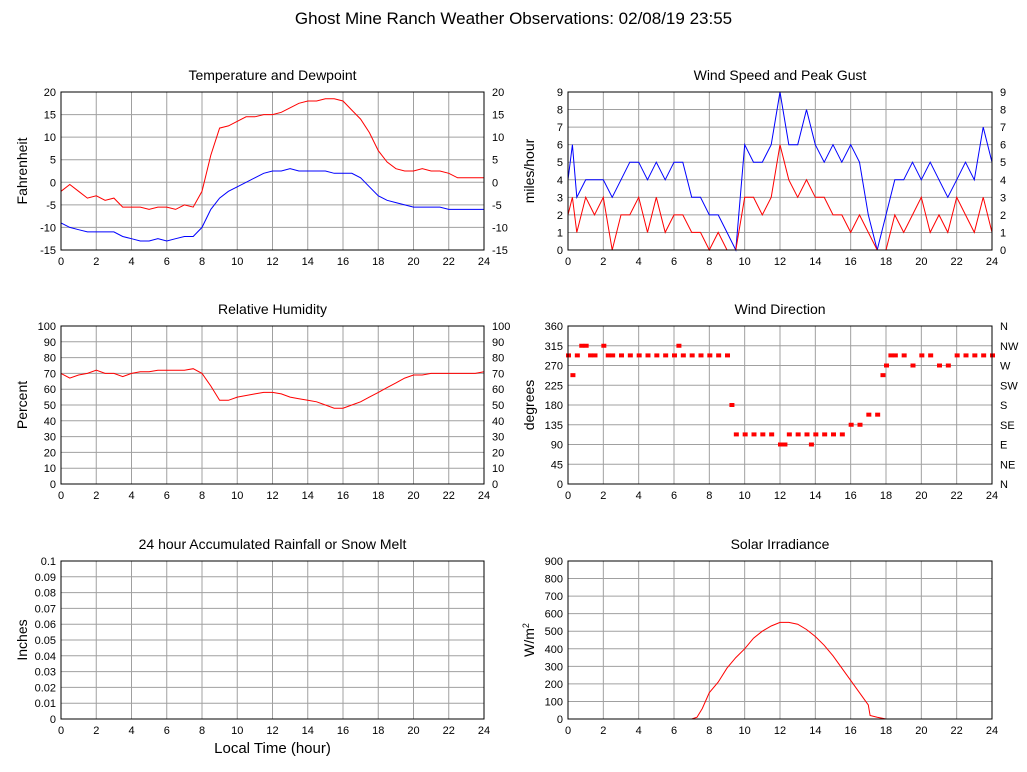 The image size is (1027, 772). Describe the element at coordinates (22, 405) in the screenshot. I see `y-axis-label: Percent` at that location.